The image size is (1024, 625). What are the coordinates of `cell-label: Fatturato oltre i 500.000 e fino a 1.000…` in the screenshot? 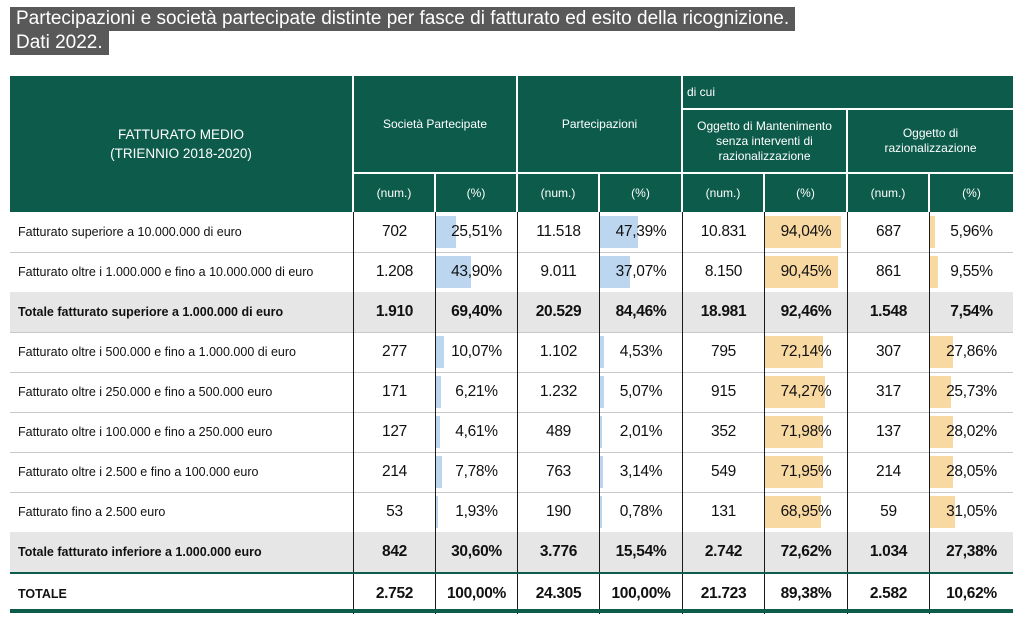 It's located at (182, 352).